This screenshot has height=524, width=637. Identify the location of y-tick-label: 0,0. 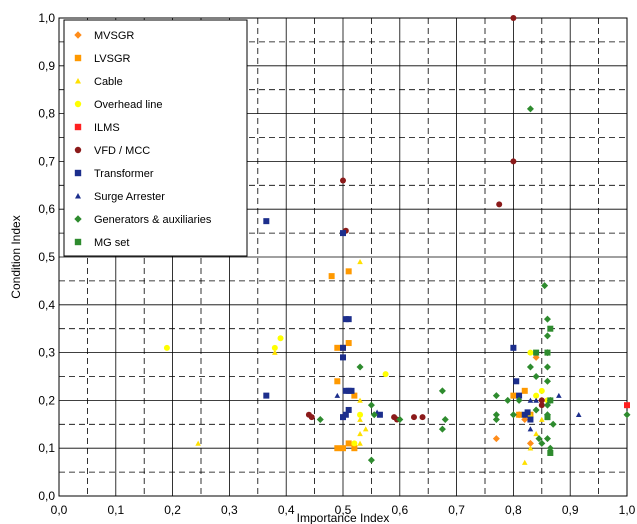
(46, 496).